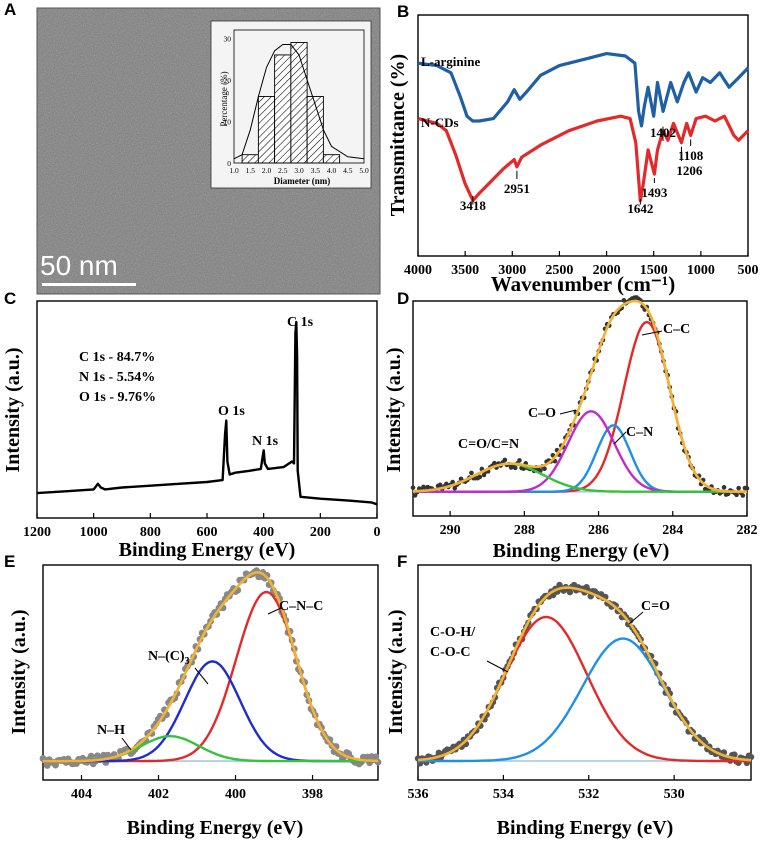 The image size is (763, 841). What do you see at coordinates (583, 90) in the screenshot?
I see `panel-b-series-l-arginine` at bounding box center [583, 90].